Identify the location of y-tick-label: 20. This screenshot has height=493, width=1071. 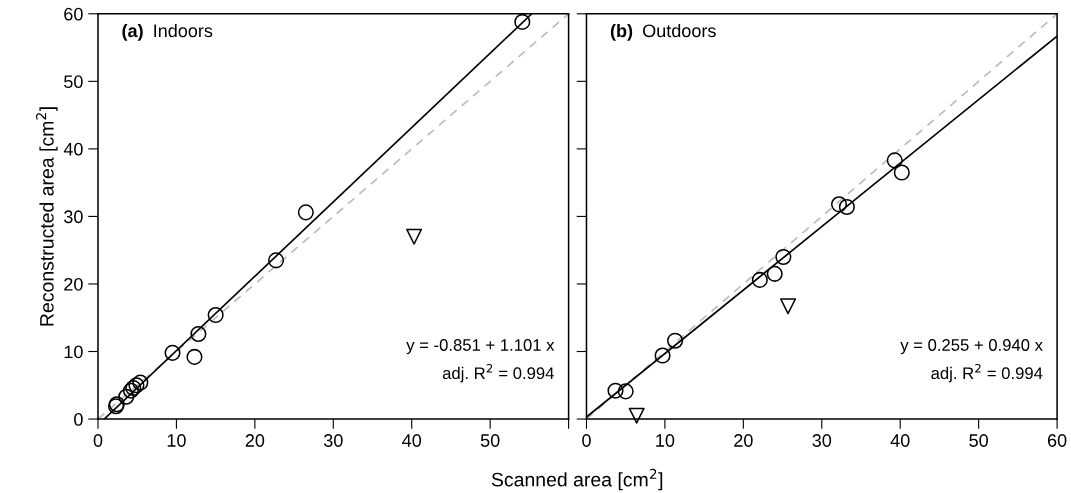
(73, 284).